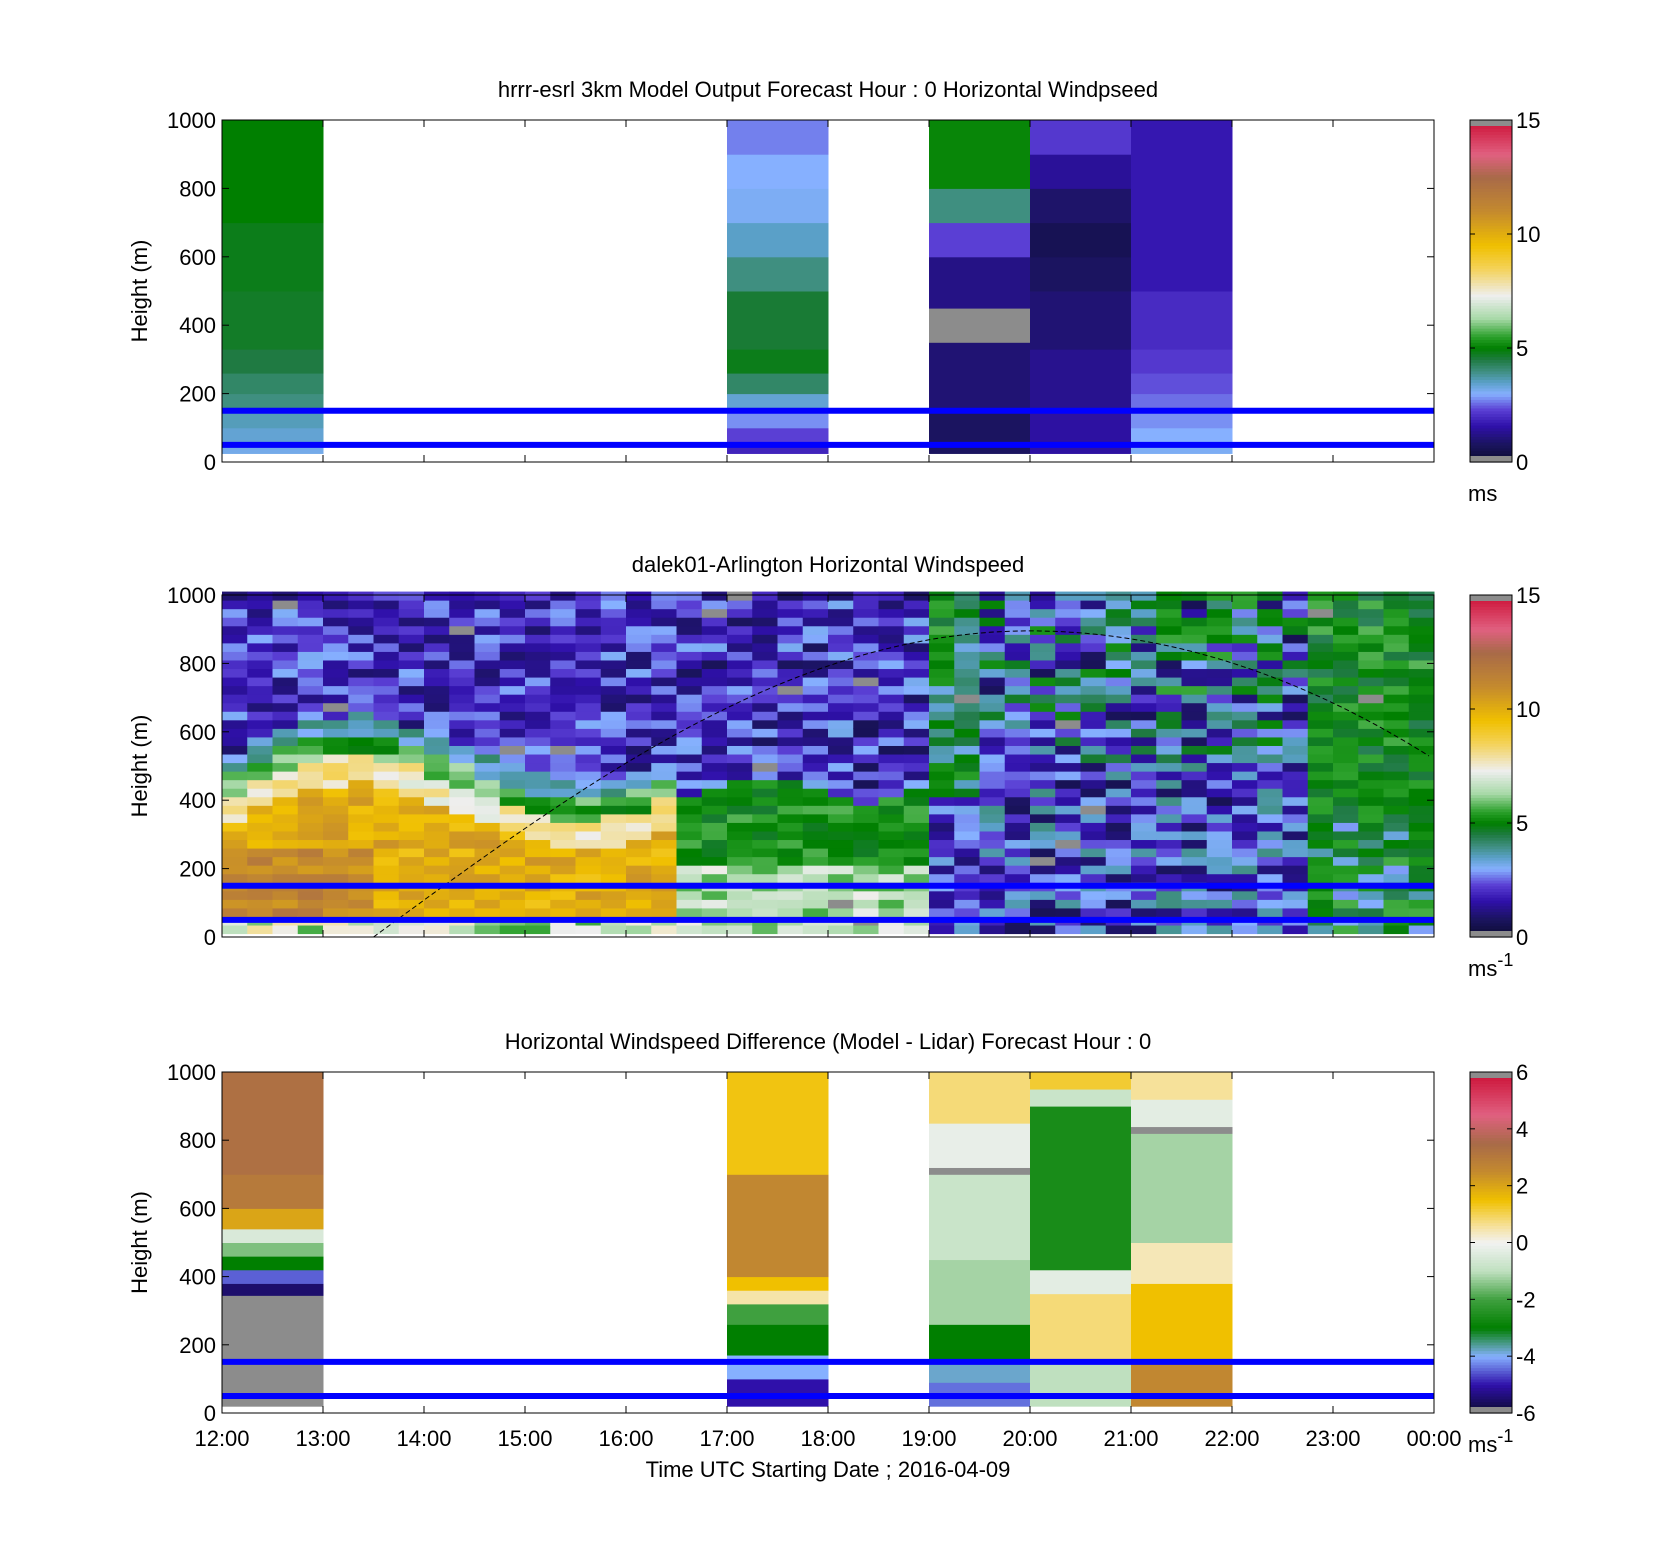 This screenshot has height=1561, width=1680. What do you see at coordinates (1491, 598) in the screenshot?
I see `colorbar-cap-top` at bounding box center [1491, 598].